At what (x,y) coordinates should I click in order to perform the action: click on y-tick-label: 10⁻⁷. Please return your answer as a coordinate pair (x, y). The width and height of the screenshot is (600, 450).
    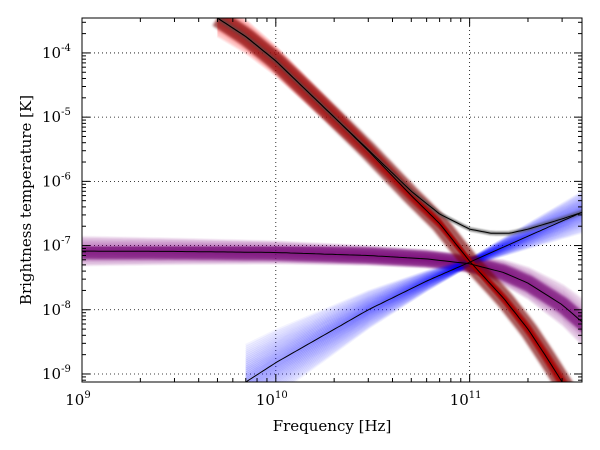
    Looking at the image, I should click on (56, 245).